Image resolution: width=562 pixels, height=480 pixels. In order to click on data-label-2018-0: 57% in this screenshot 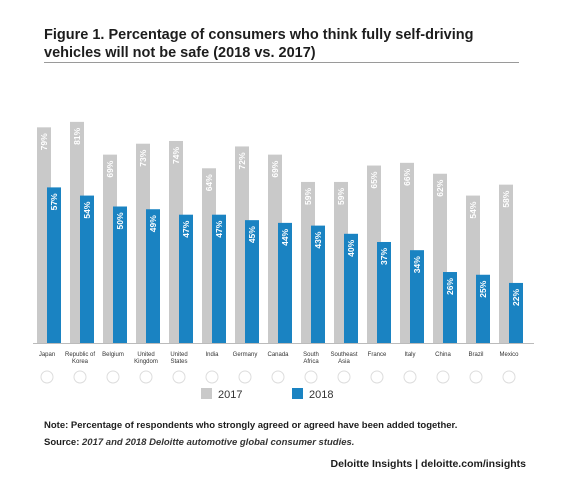, I will do `click(54, 201)`.